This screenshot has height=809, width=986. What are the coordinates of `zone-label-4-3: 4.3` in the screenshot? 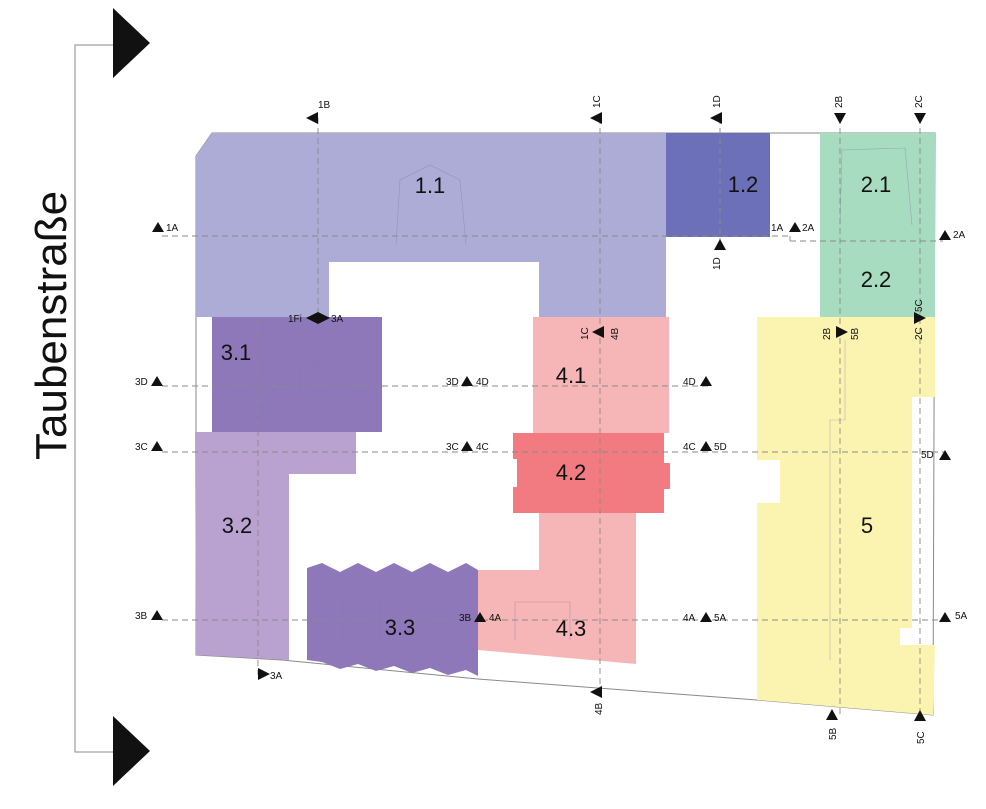 It's located at (571, 628).